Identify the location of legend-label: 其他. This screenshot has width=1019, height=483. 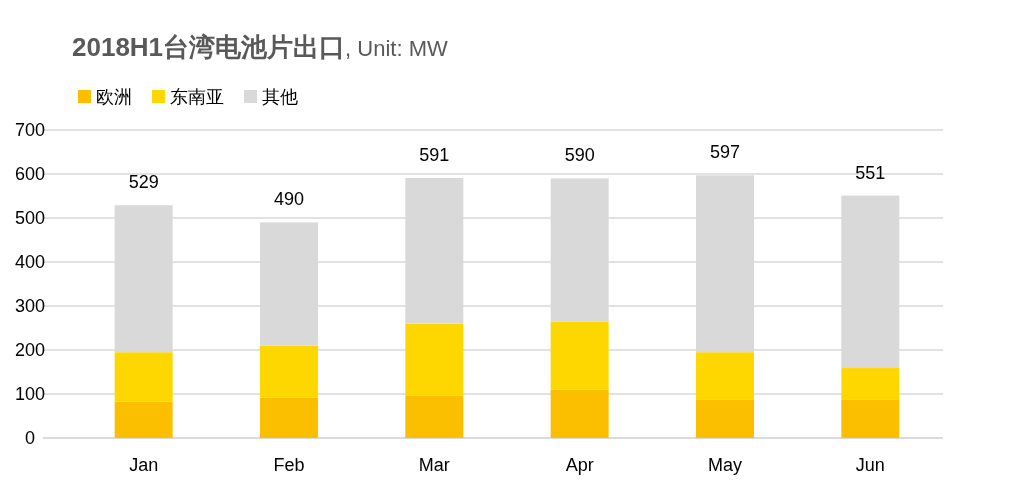
(280, 97).